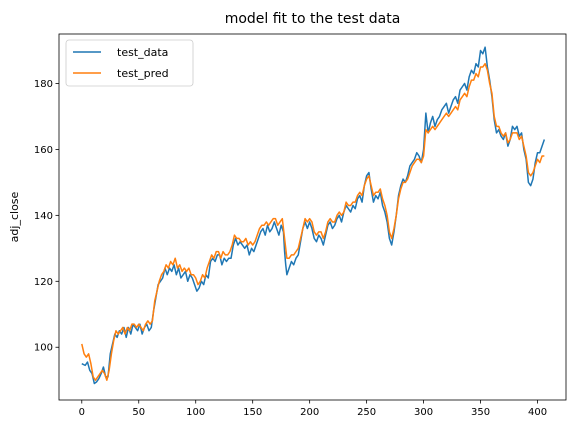 The height and width of the screenshot is (435, 571). I want to click on x-tick-label: 50, so click(138, 412).